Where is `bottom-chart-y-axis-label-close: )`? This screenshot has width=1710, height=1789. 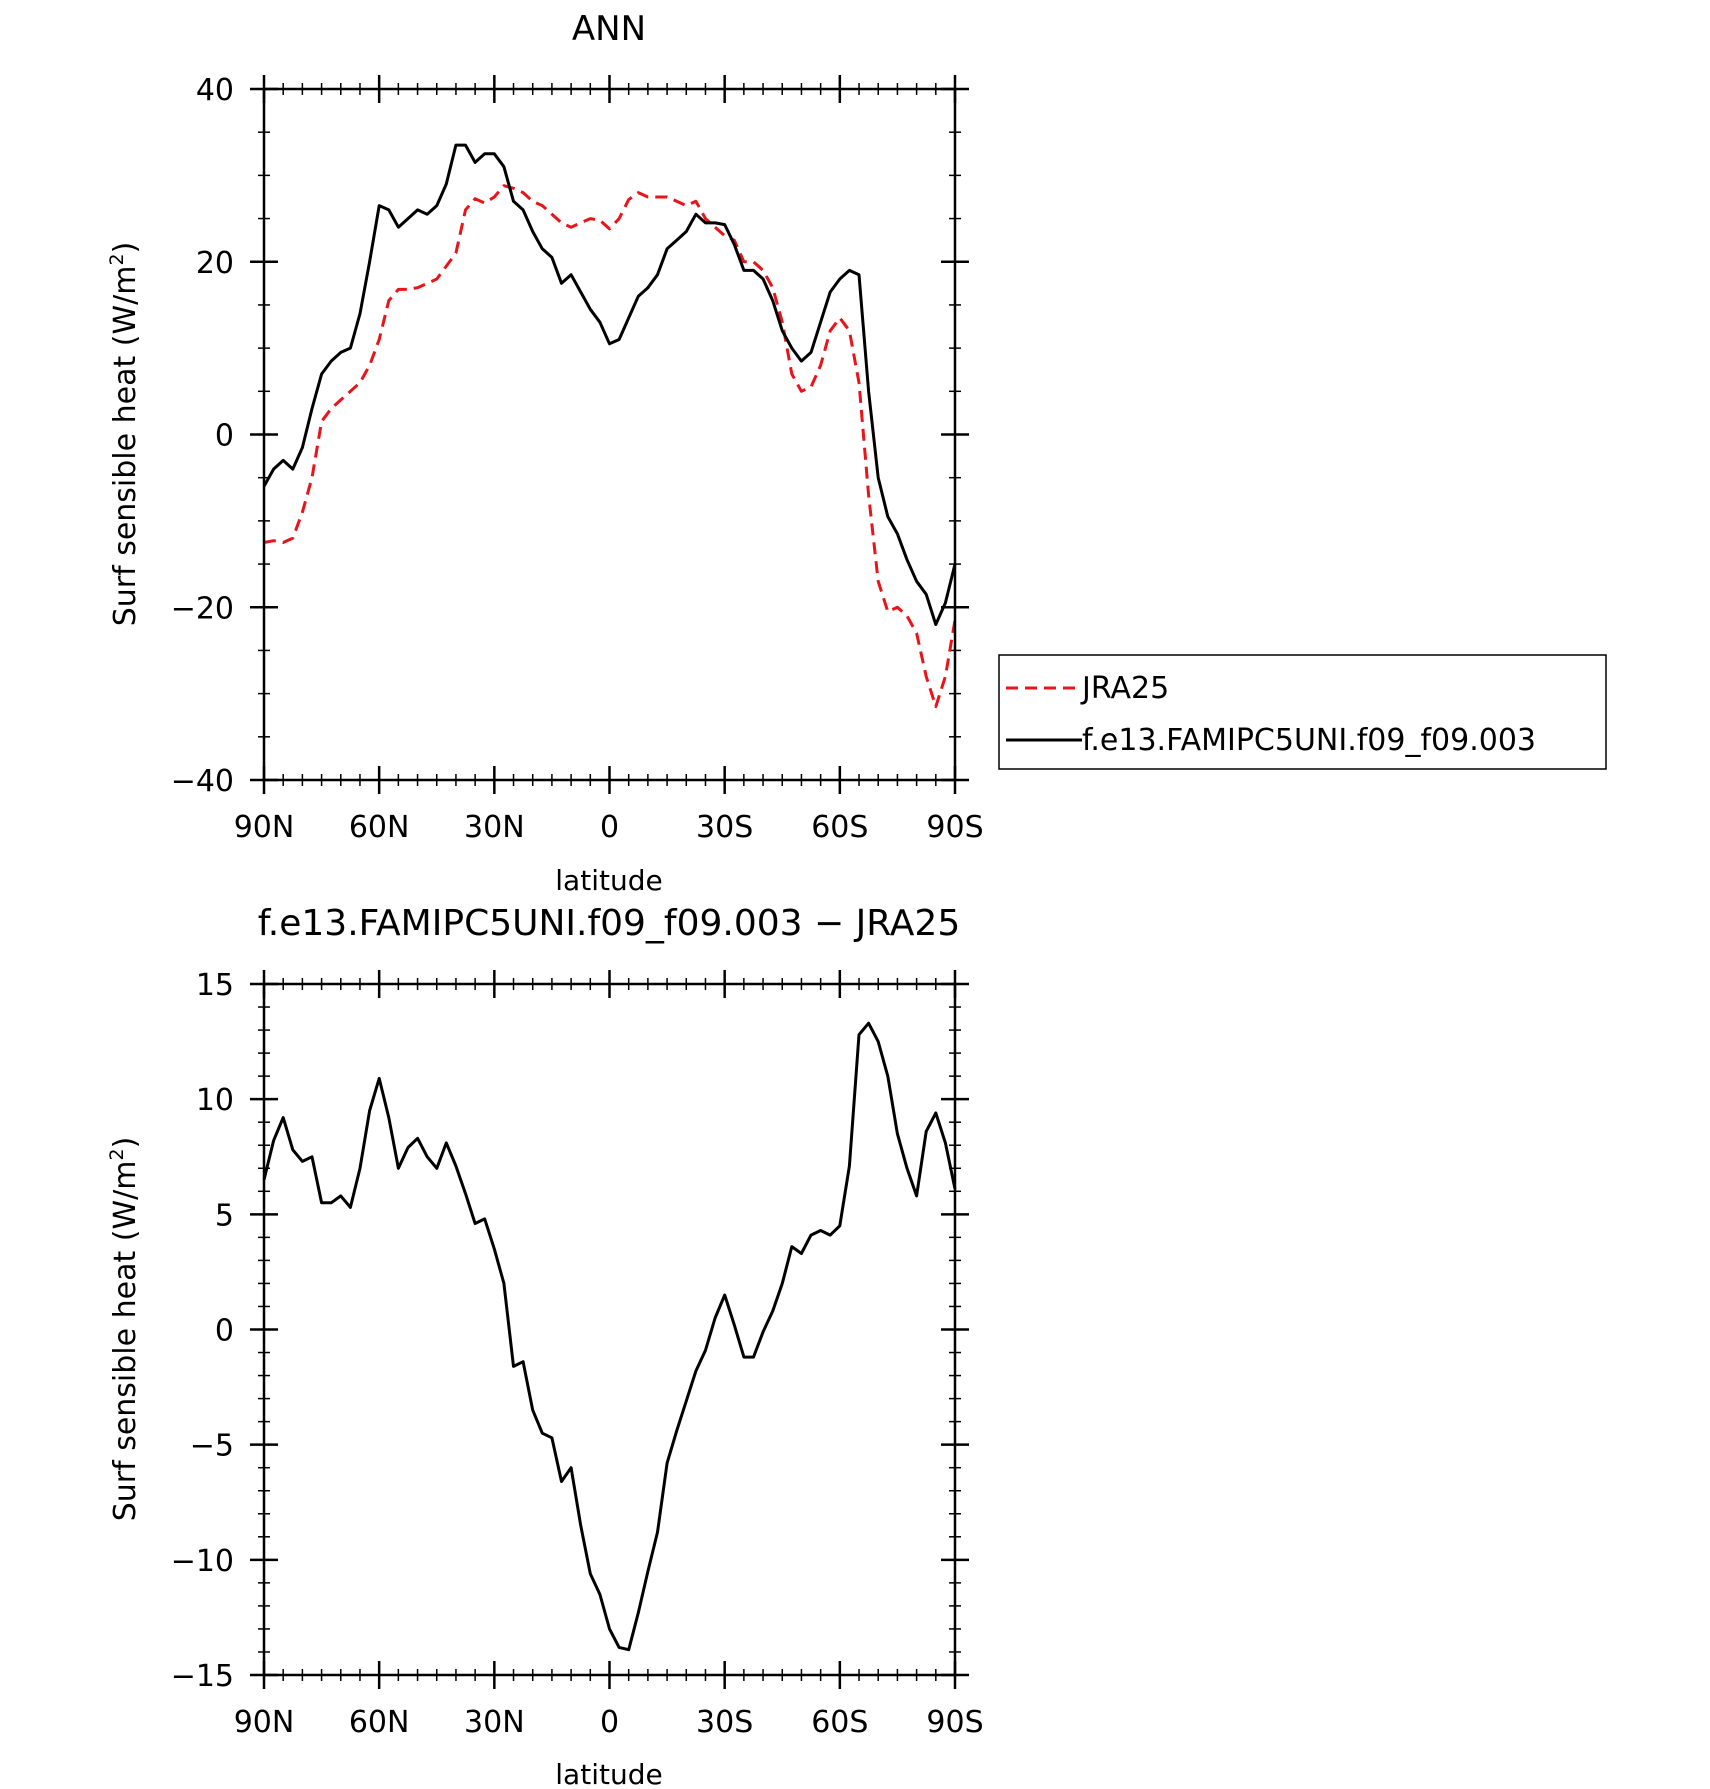
bottom-chart-y-axis-label-close: ) is located at coordinates (125, 1143).